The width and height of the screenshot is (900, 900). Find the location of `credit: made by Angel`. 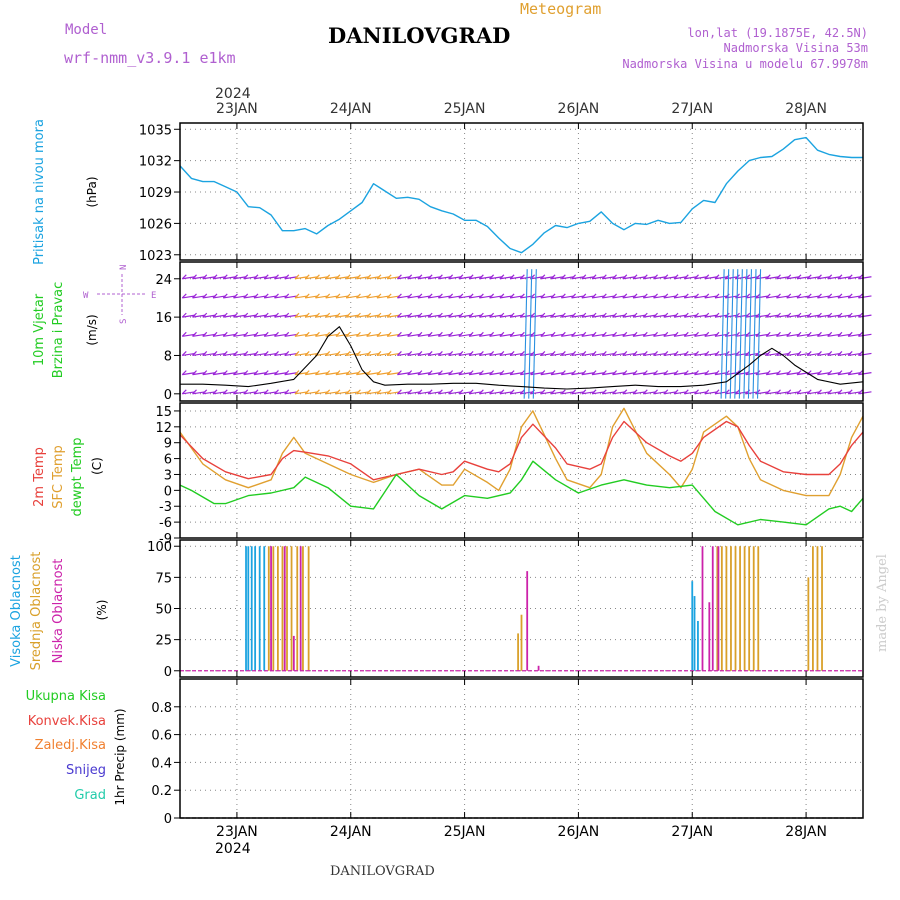

credit: made by Angel is located at coordinates (882, 603).